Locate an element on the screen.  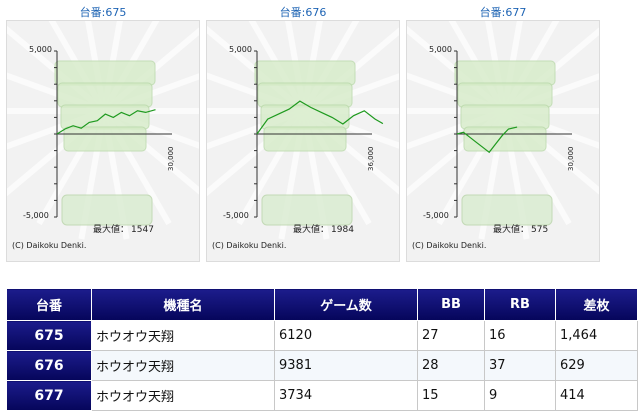
max-value-label: 最大値： 575 is located at coordinates (519, 228).